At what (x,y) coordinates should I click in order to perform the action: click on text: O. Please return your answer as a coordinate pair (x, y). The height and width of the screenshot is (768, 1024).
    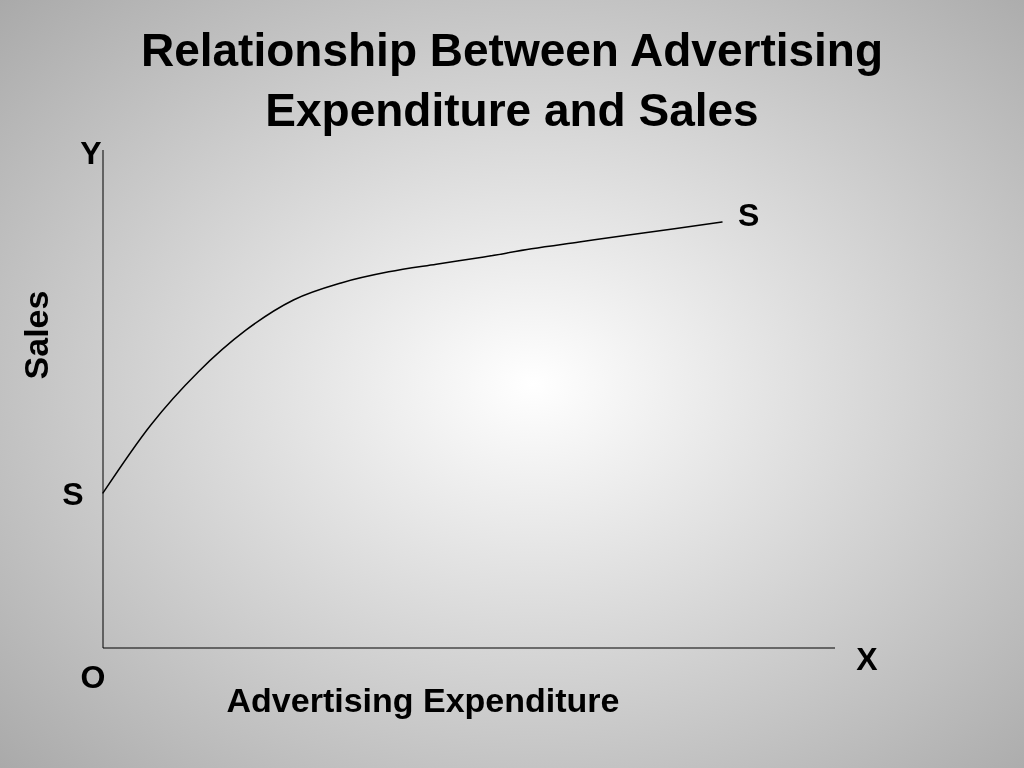
    Looking at the image, I should click on (93, 677).